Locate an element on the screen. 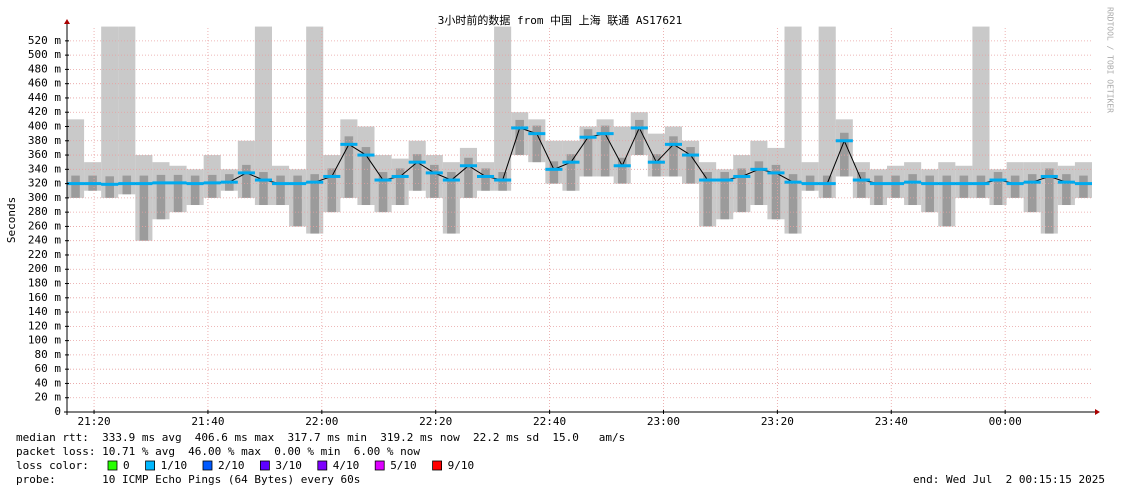 This screenshot has width=1121, height=494. y-arrow is located at coordinates (67, 21).